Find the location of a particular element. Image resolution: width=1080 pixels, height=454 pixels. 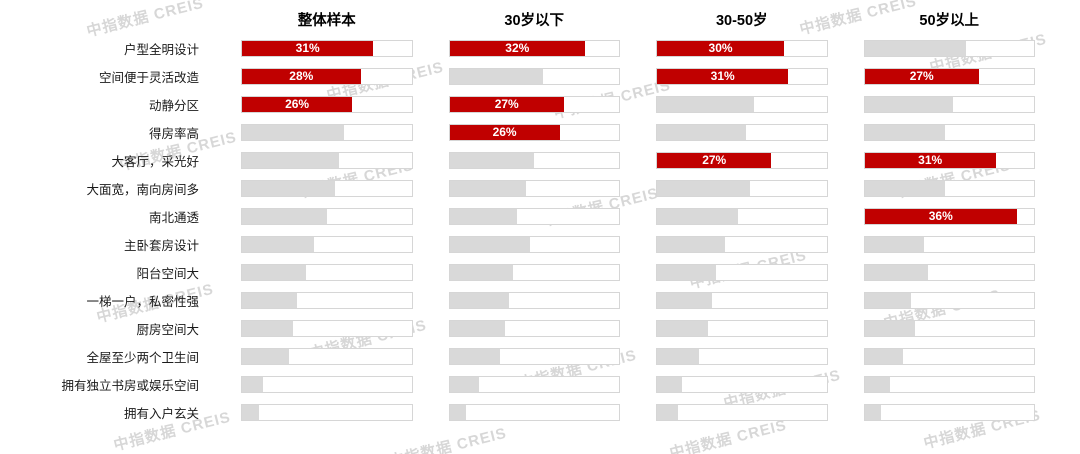

chart-row: 大客厅，采光好 27% 31% is located at coordinates (521, 160).